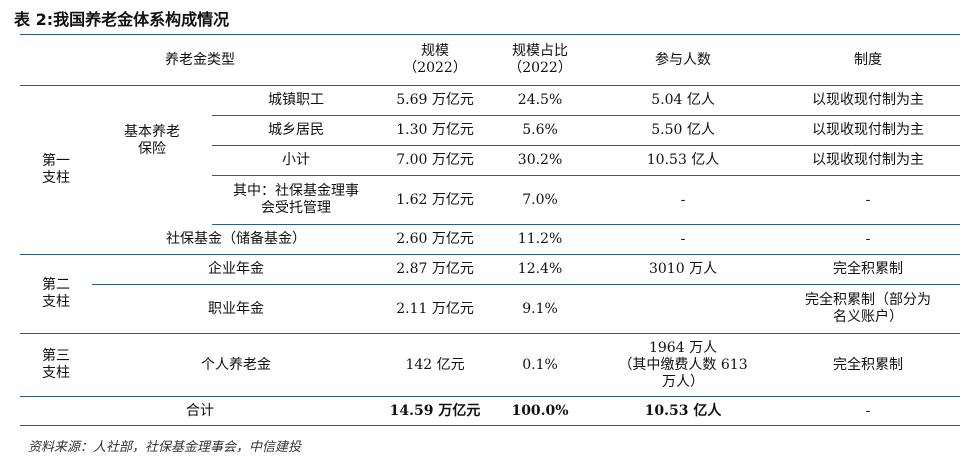 The image size is (976, 467). What do you see at coordinates (868, 60) in the screenshot?
I see `header-system: 制度` at bounding box center [868, 60].